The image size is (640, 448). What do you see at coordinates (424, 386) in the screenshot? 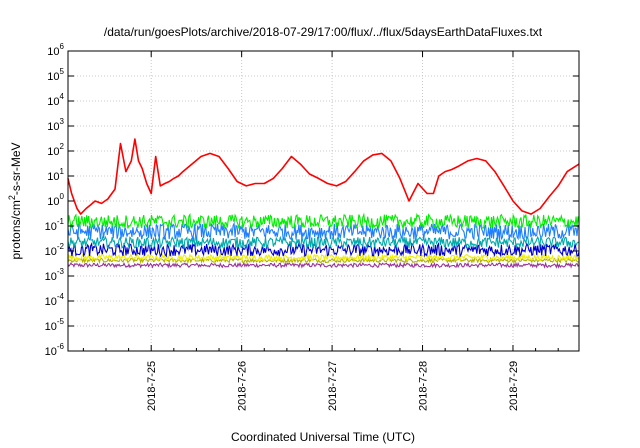
I see `x-tick-label: 2018-7-28` at bounding box center [424, 386].